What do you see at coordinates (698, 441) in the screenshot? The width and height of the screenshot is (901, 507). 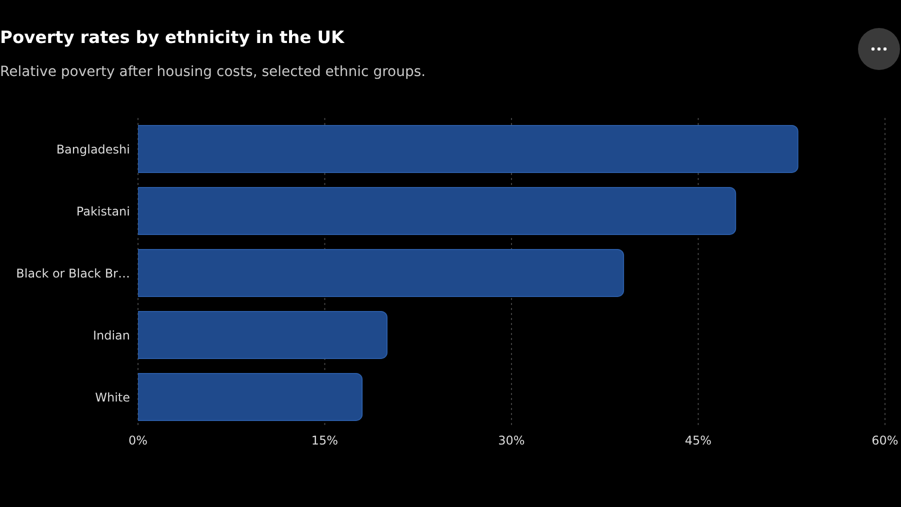 I see `x-tick-label: 45%` at bounding box center [698, 441].